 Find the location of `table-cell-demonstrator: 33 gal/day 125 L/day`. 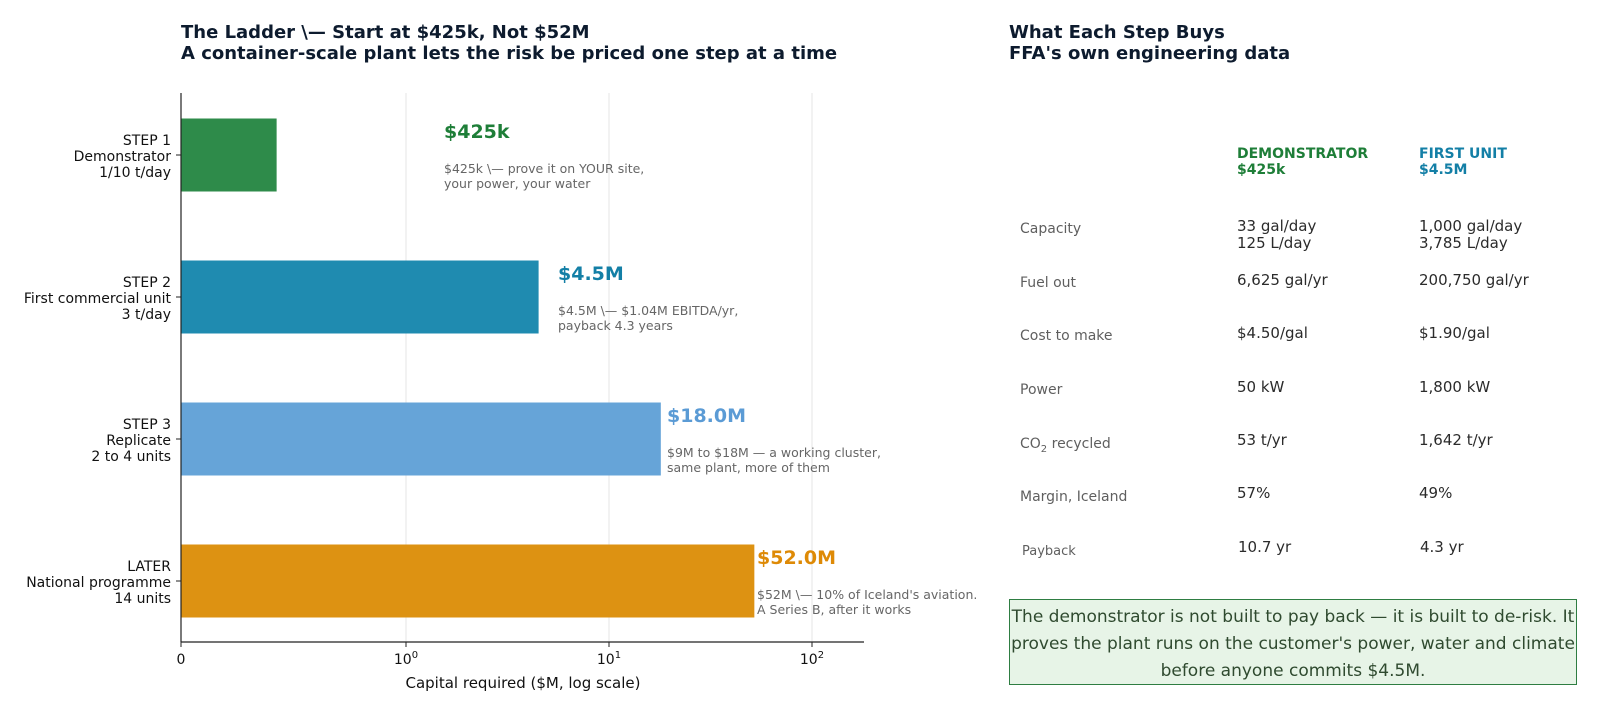

table-cell-demonstrator: 33 gal/day 125 L/day is located at coordinates (1277, 234).